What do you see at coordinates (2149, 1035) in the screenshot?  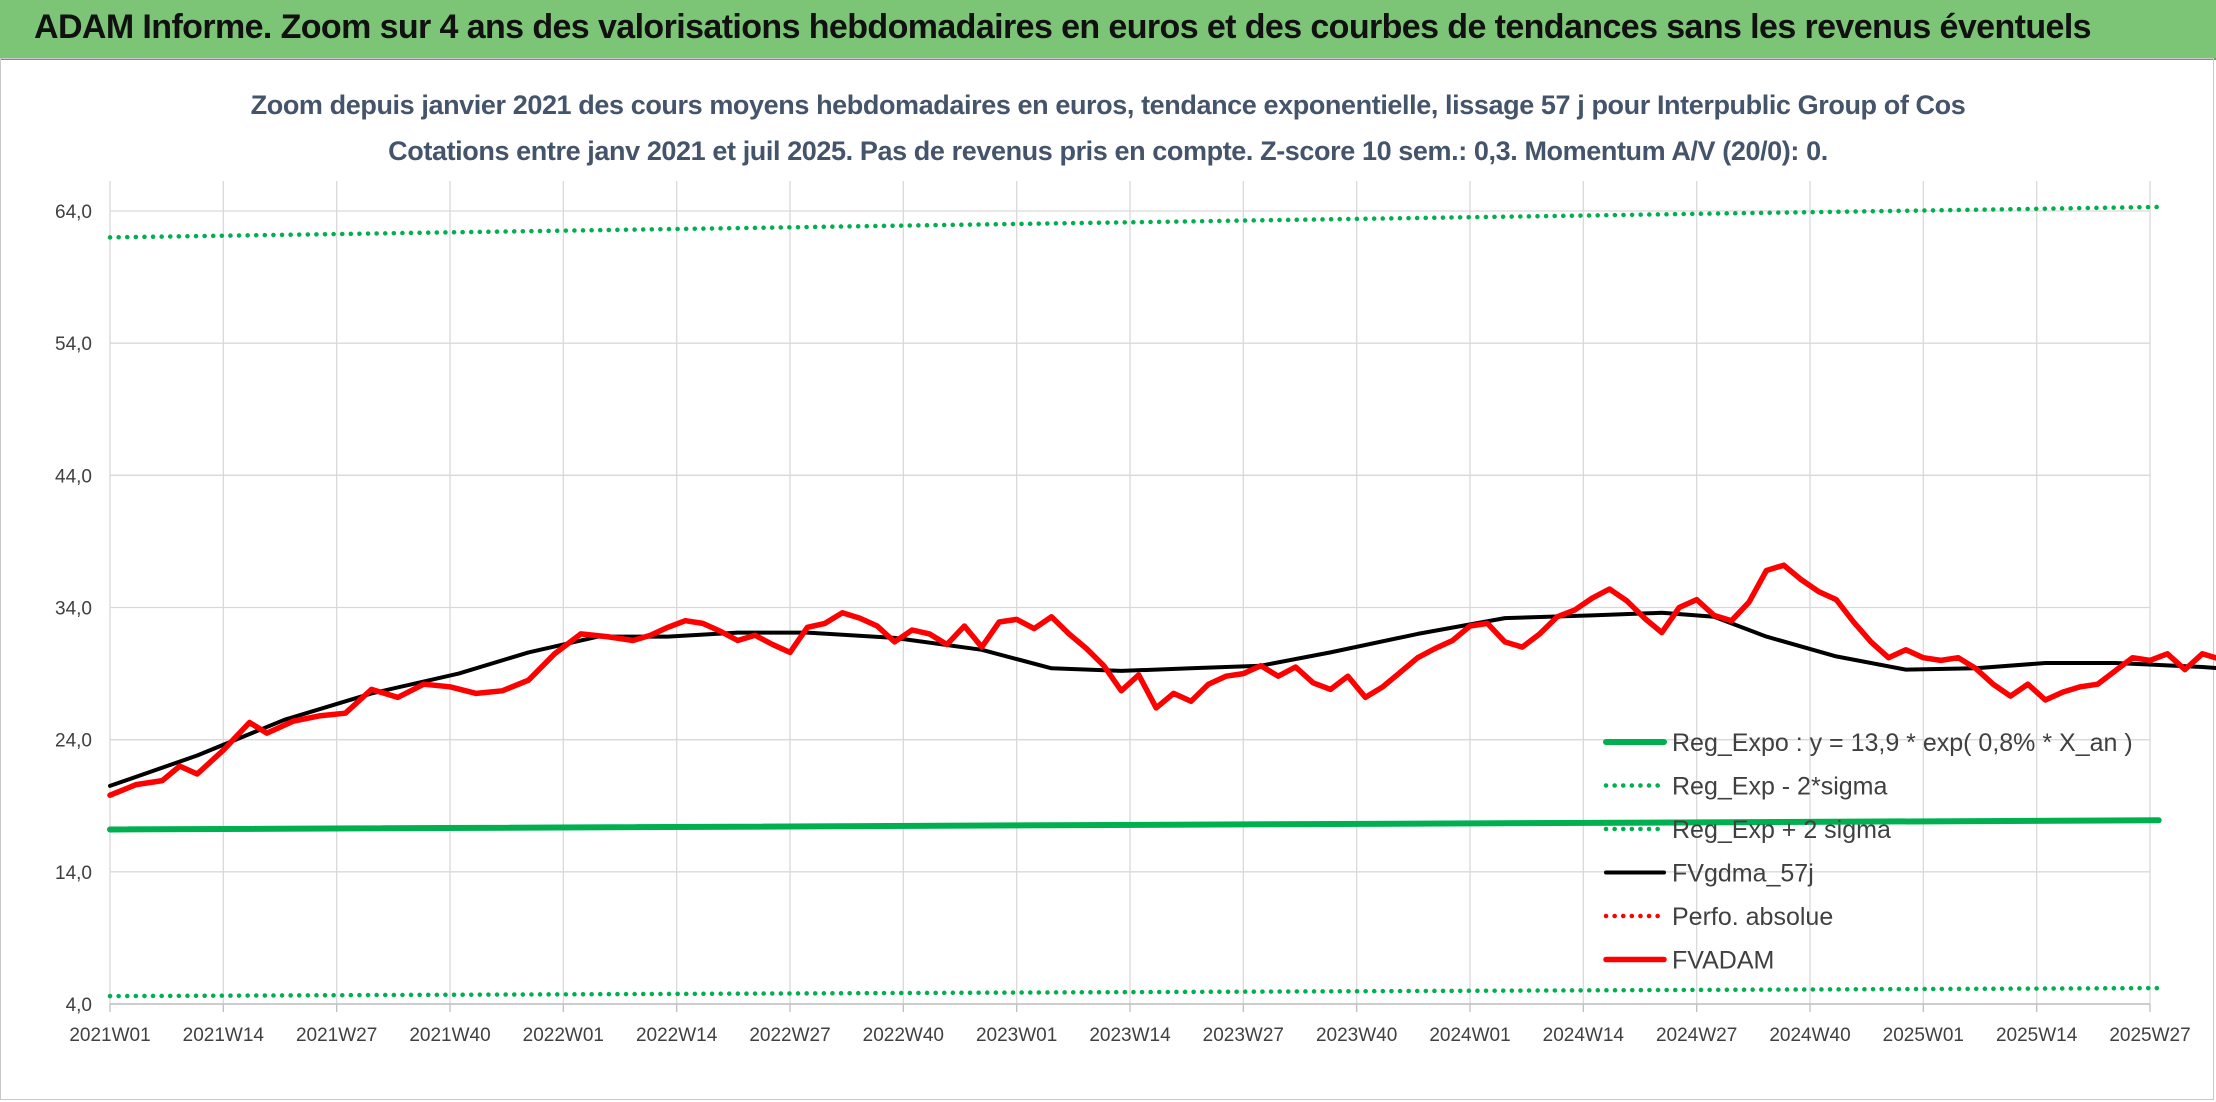 I see `x-tick-label: 2025W27` at bounding box center [2149, 1035].